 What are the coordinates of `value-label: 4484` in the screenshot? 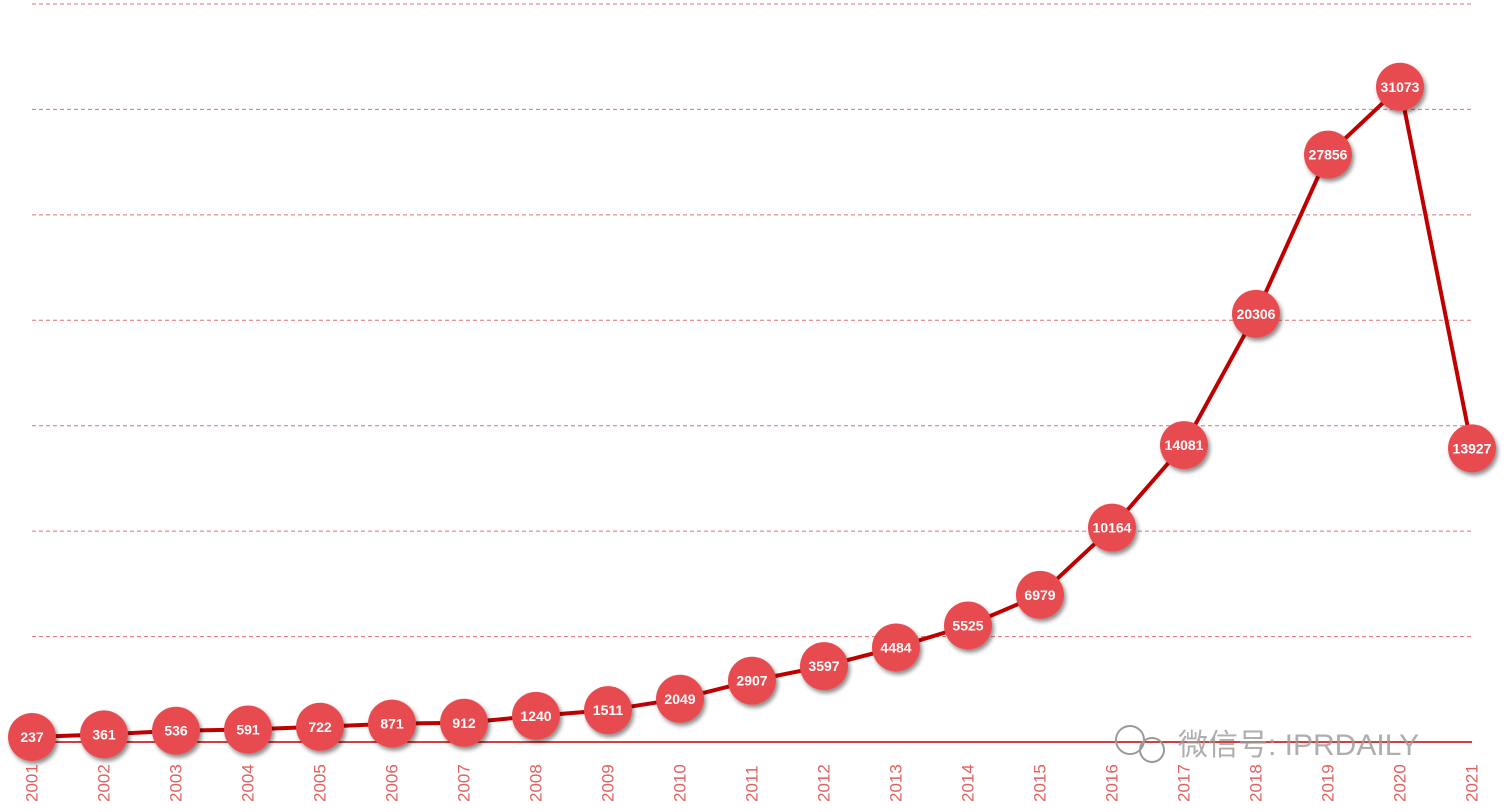 It's located at (895, 647).